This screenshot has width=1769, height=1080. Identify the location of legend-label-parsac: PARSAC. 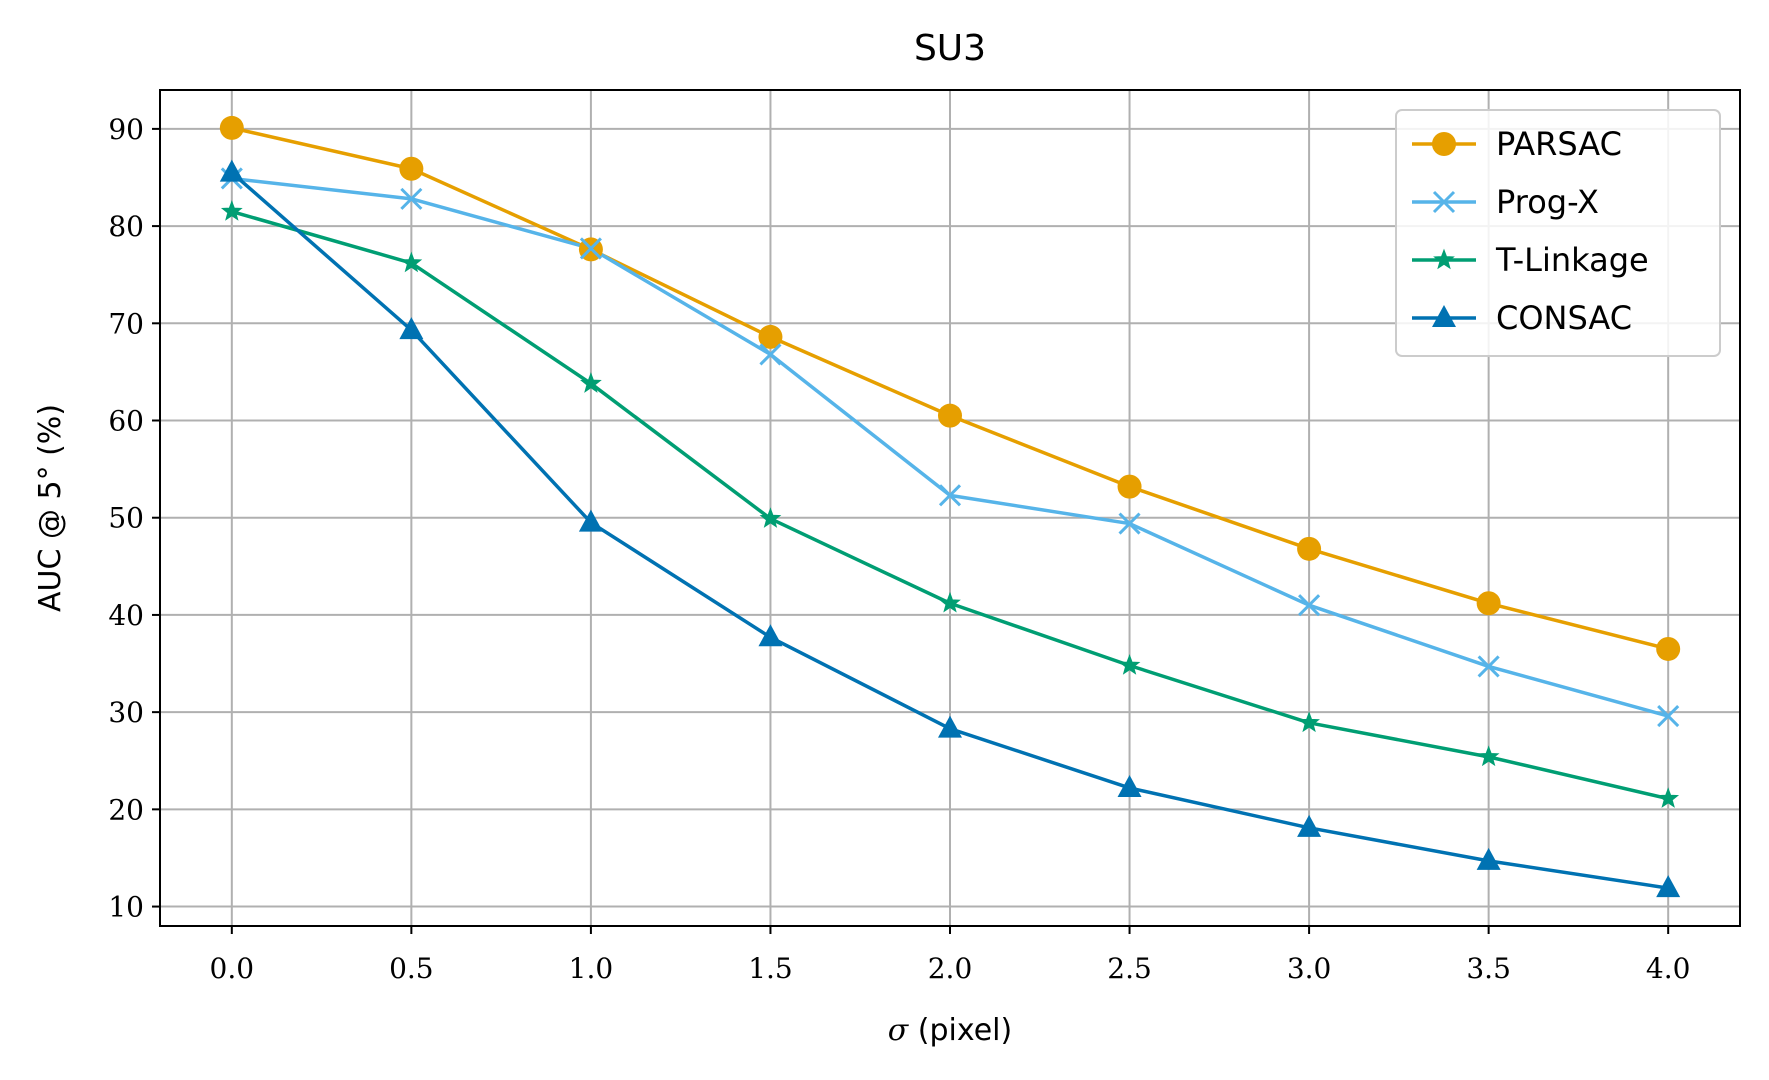
(1559, 144).